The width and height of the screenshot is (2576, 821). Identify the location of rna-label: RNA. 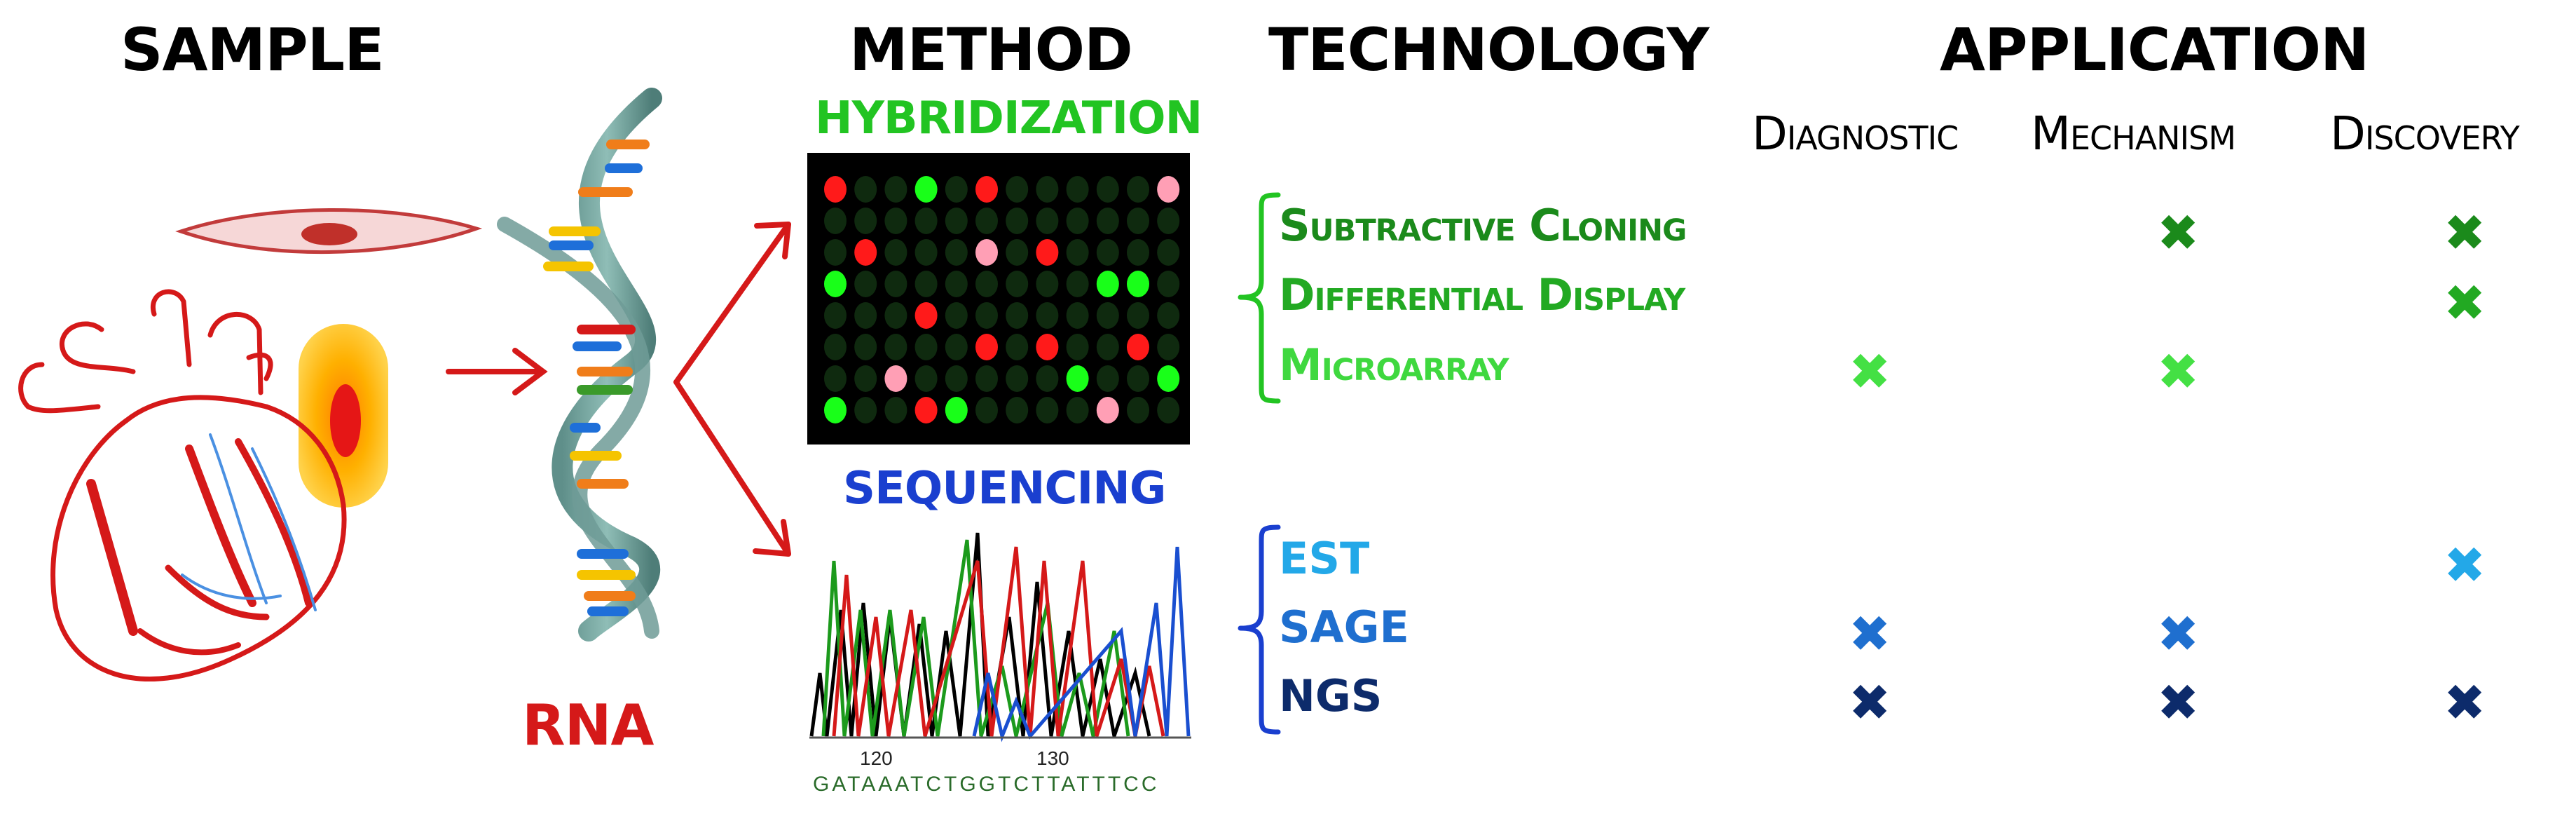
(588, 725).